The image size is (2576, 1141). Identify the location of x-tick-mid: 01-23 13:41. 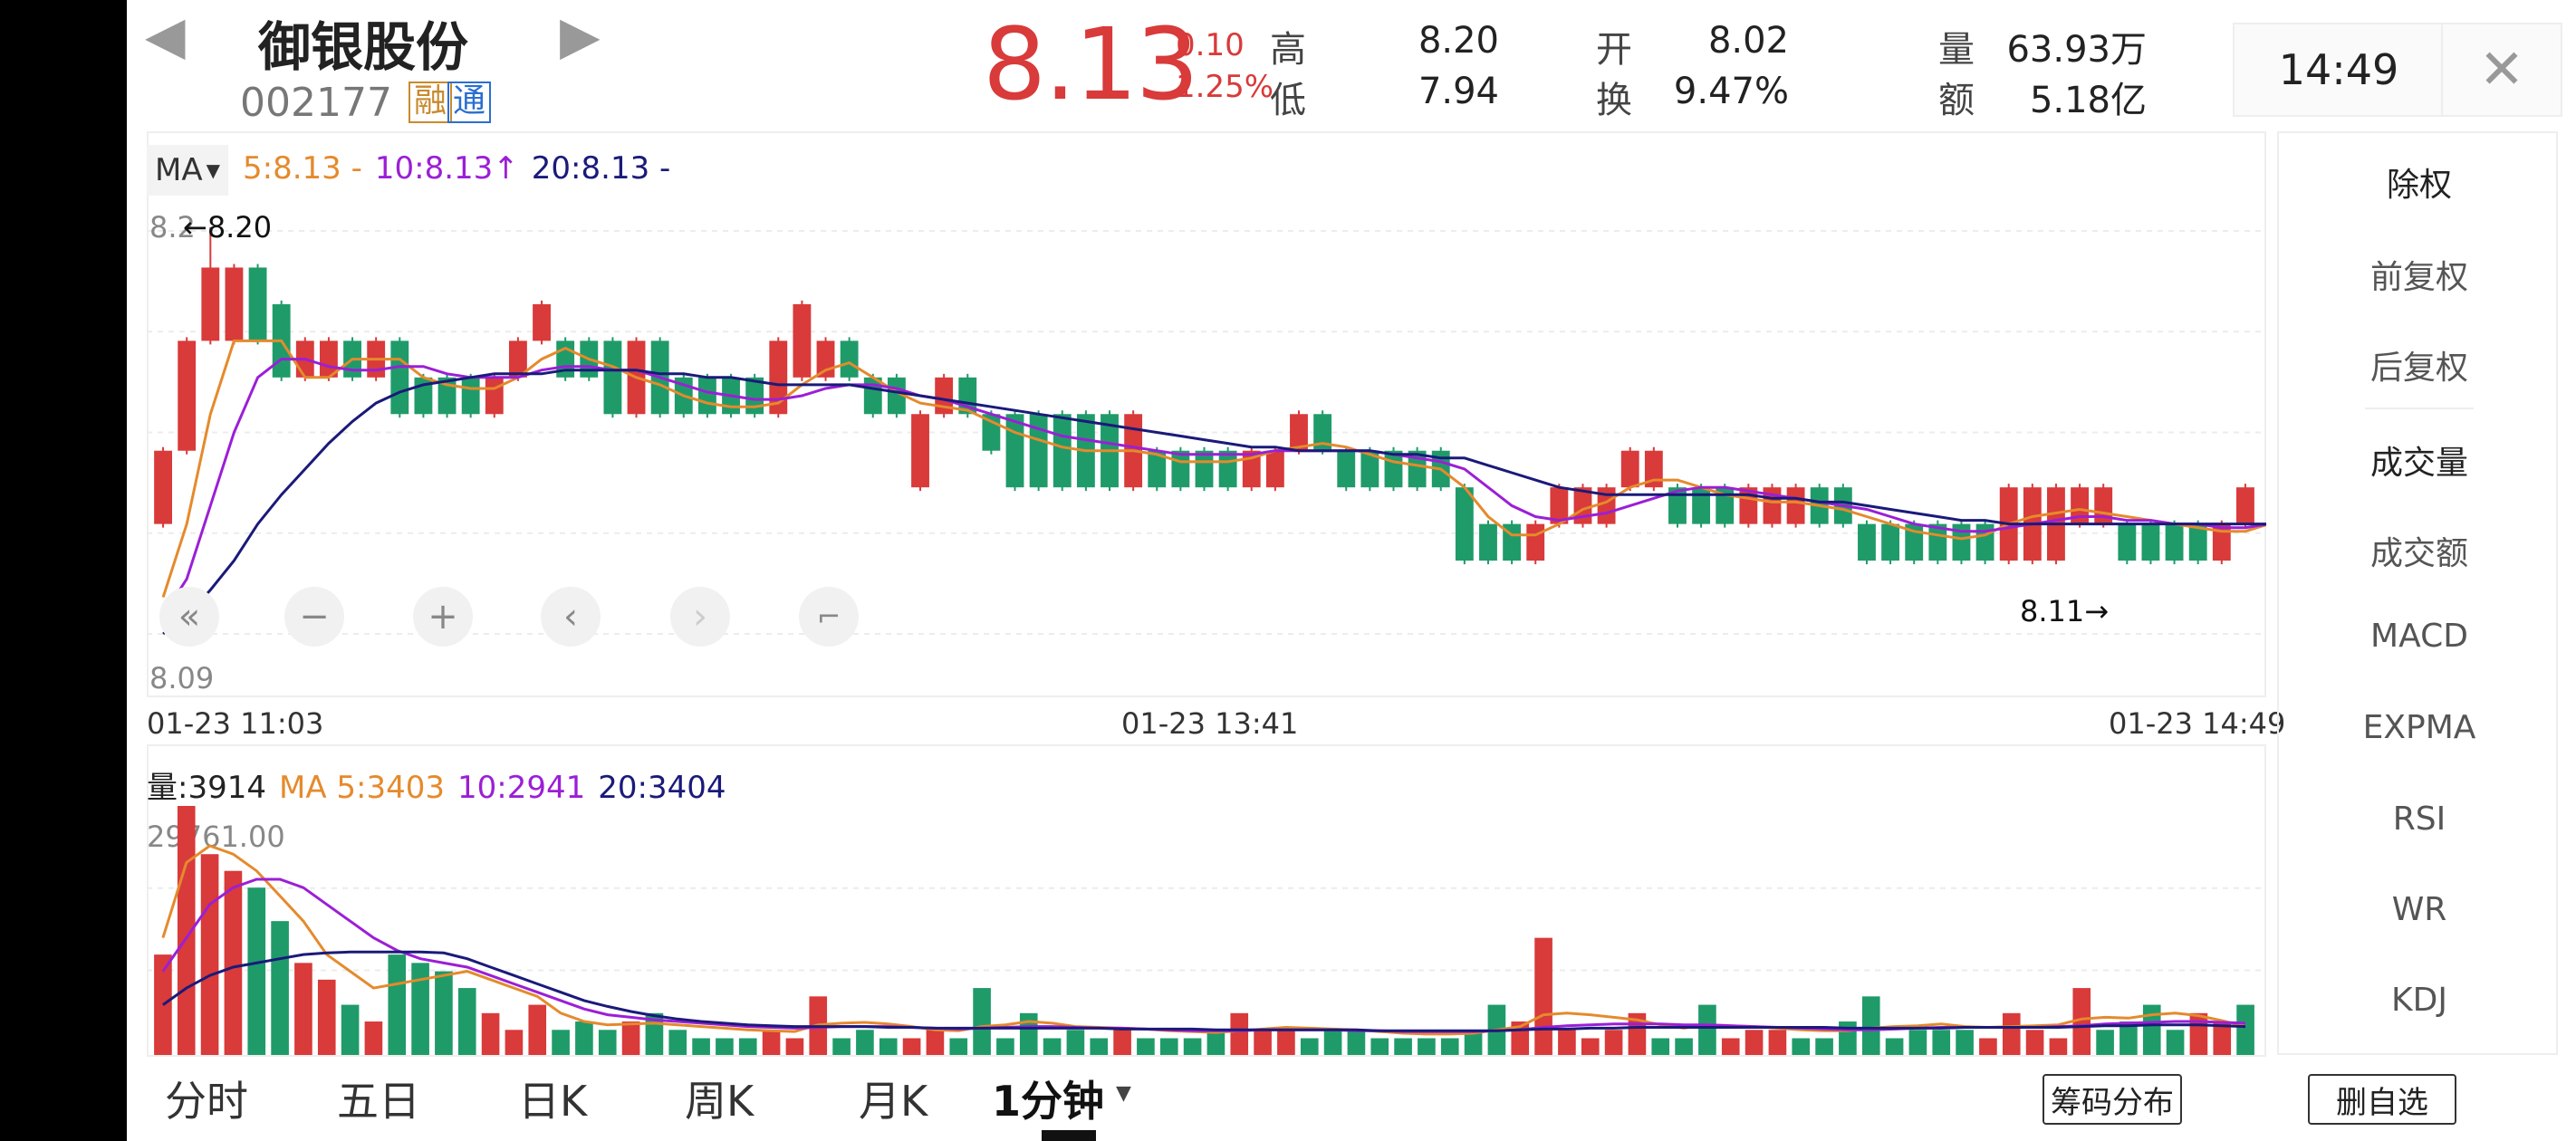
(1210, 723).